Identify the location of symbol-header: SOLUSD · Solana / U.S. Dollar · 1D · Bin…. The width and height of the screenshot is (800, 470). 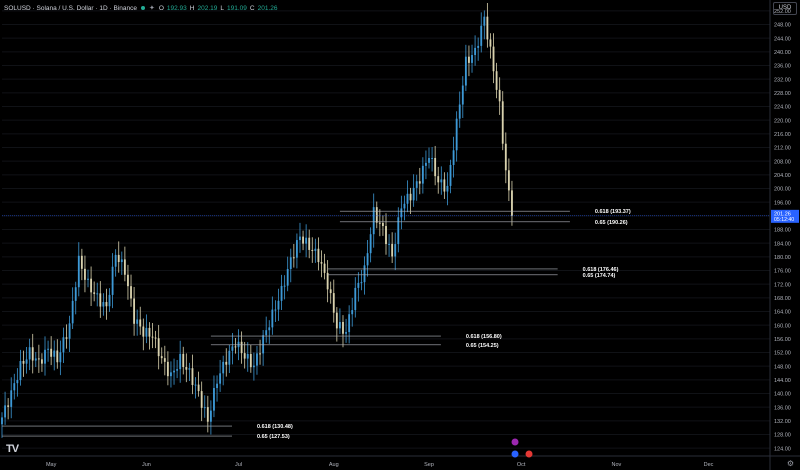
(140, 8).